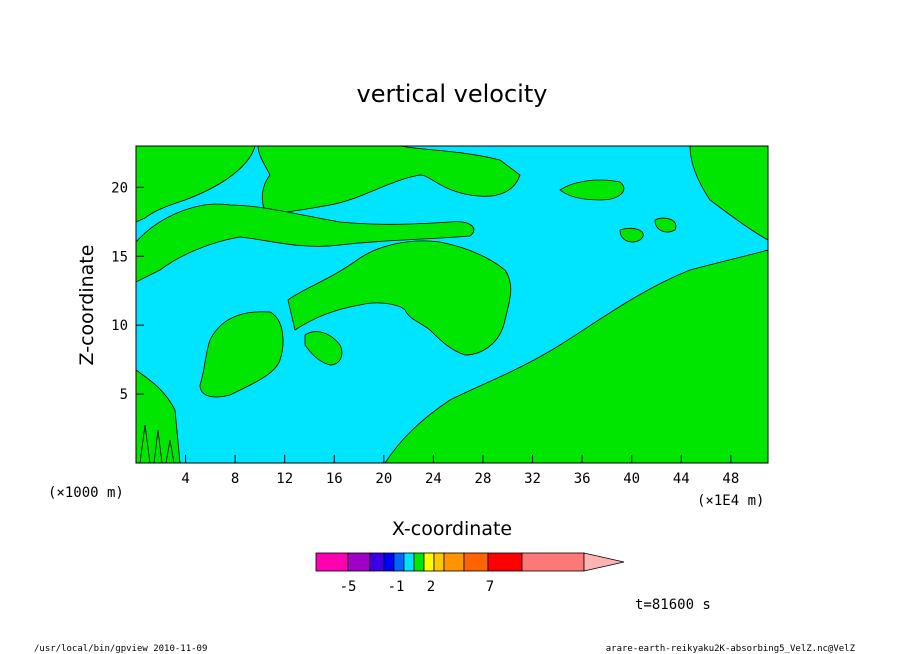 The image size is (904, 654). What do you see at coordinates (673, 605) in the screenshot?
I see `time-label: t=81600 s` at bounding box center [673, 605].